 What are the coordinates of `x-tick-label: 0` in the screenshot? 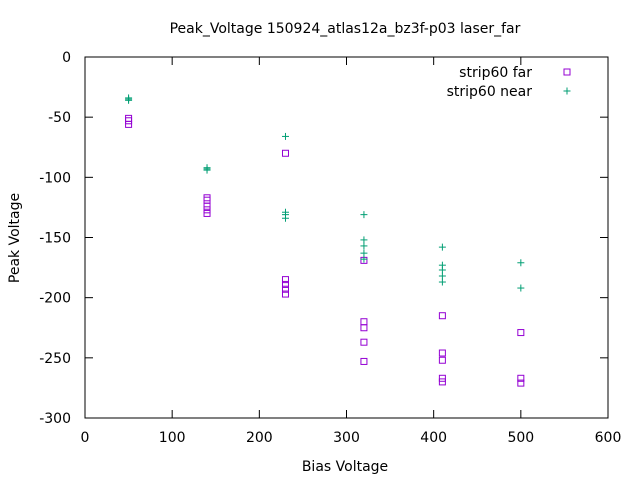 It's located at (85, 438).